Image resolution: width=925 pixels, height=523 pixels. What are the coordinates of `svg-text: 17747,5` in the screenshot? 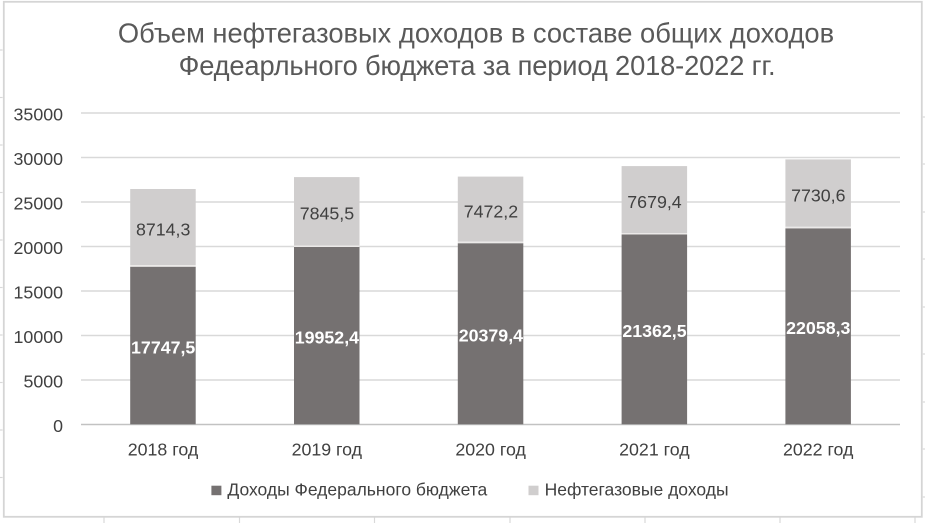 It's located at (163, 347).